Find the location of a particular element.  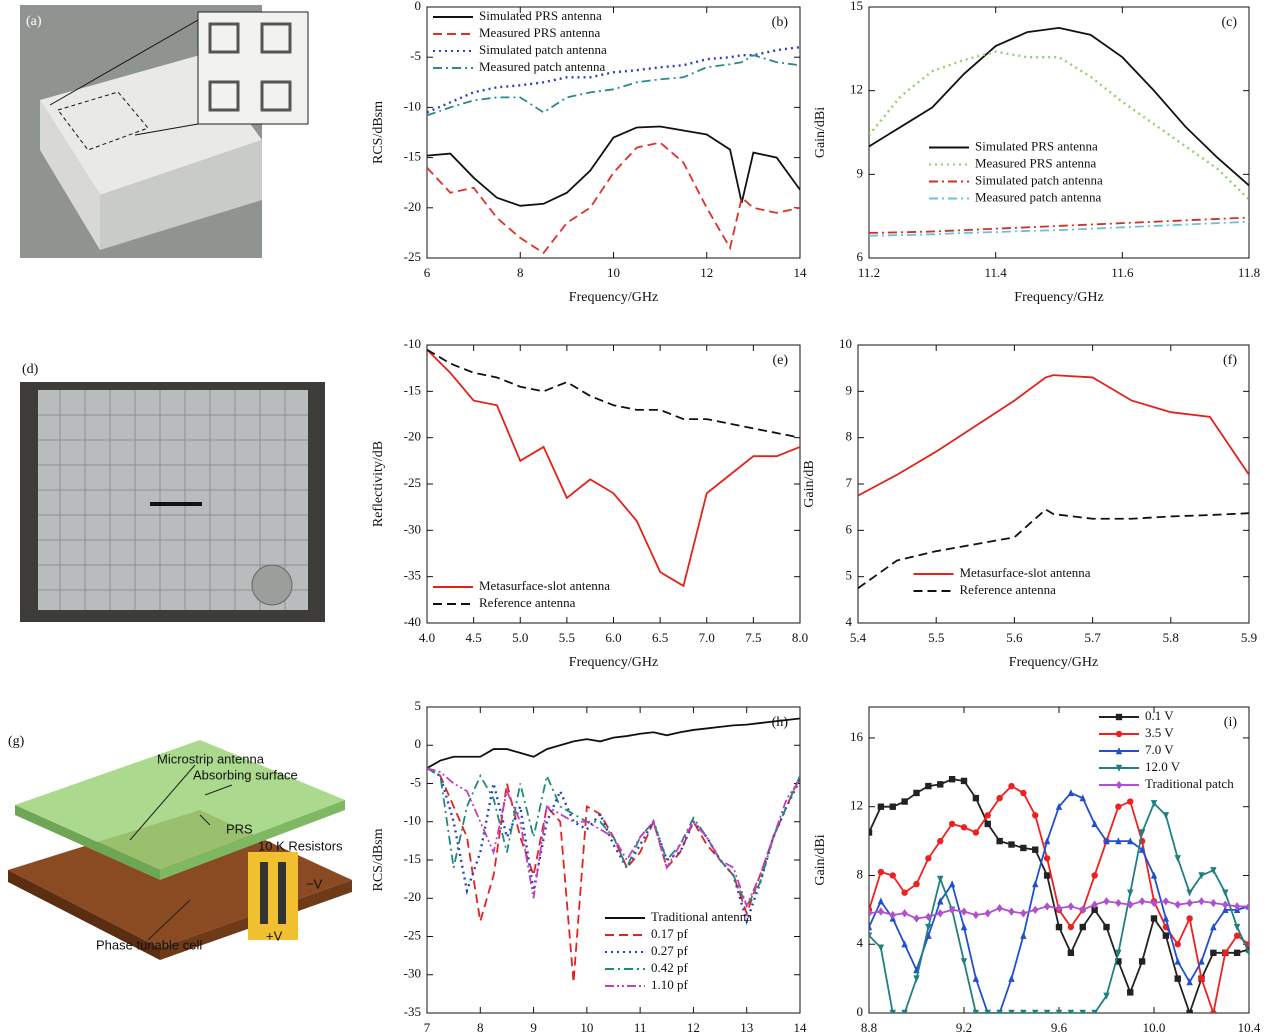

x-tick-label: 5.7 is located at coordinates (1092, 637).